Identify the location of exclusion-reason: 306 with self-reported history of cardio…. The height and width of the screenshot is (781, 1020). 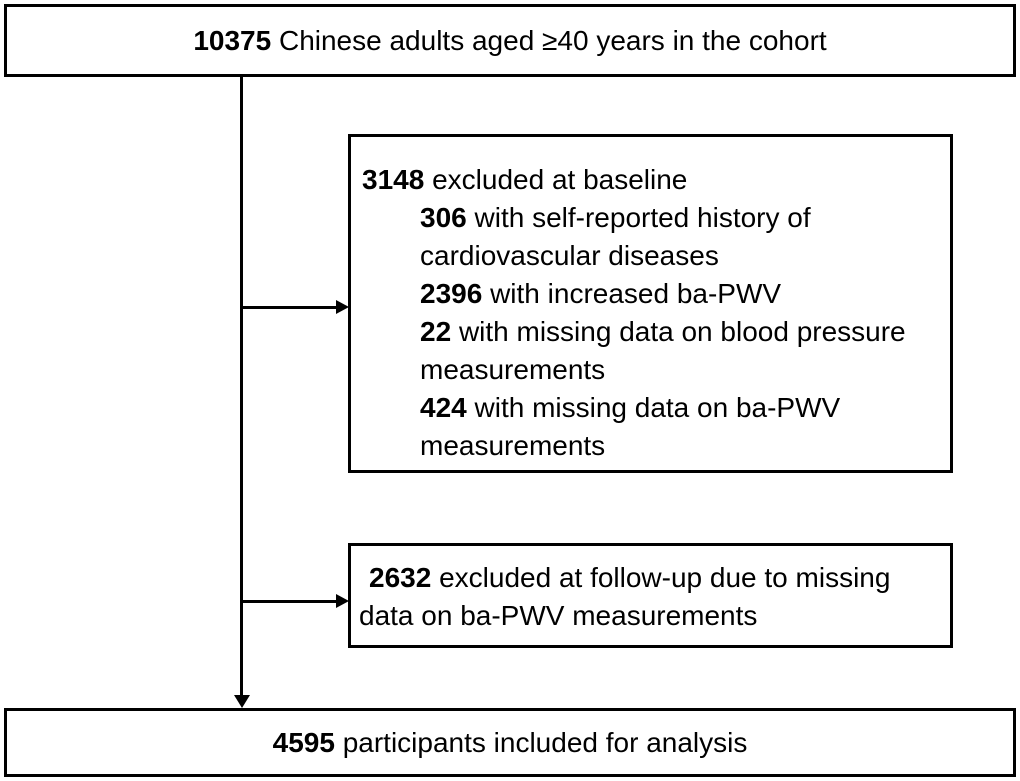
(615, 236).